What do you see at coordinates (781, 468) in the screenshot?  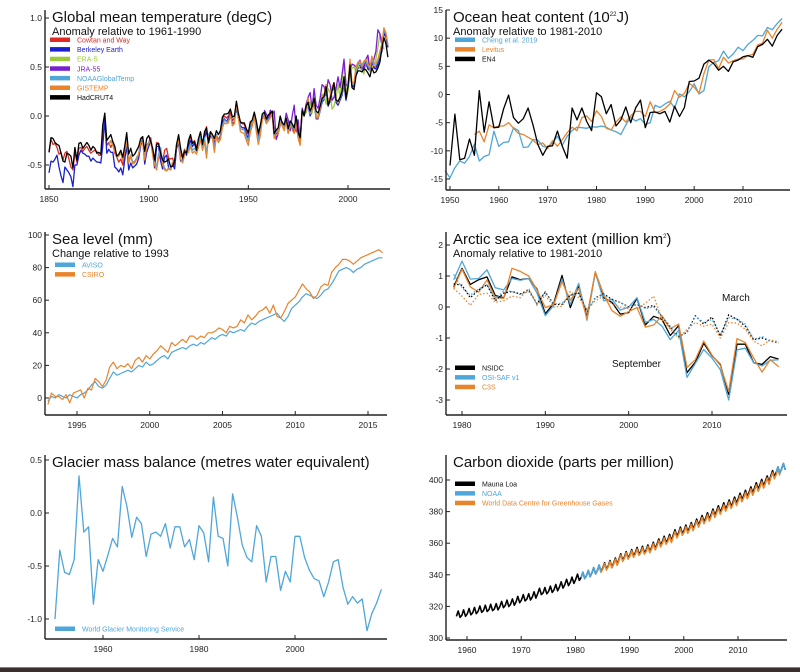 I see `series-noaa-recent` at bounding box center [781, 468].